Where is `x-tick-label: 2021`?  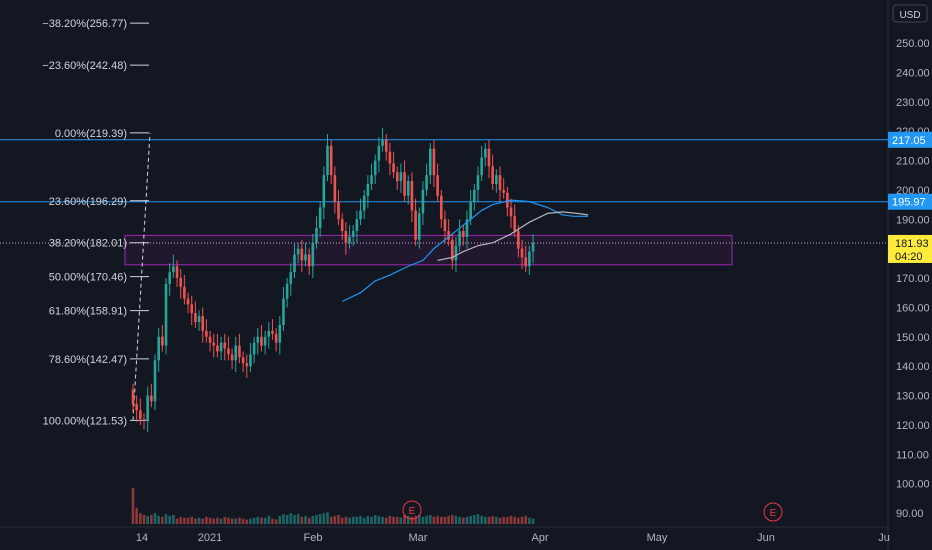 x-tick-label: 2021 is located at coordinates (210, 538).